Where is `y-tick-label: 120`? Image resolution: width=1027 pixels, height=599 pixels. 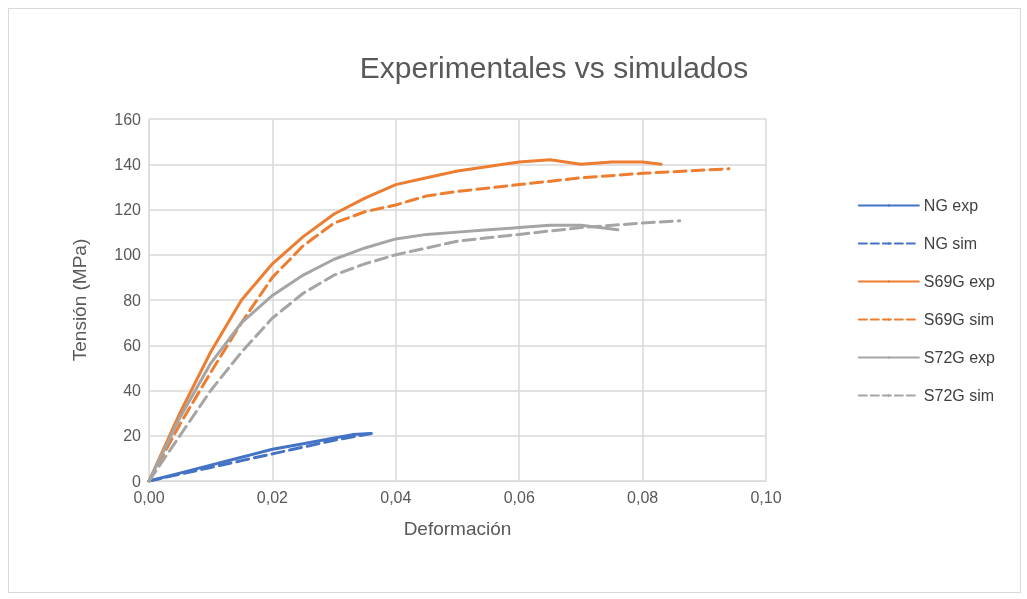
y-tick-label: 120 is located at coordinates (128, 209).